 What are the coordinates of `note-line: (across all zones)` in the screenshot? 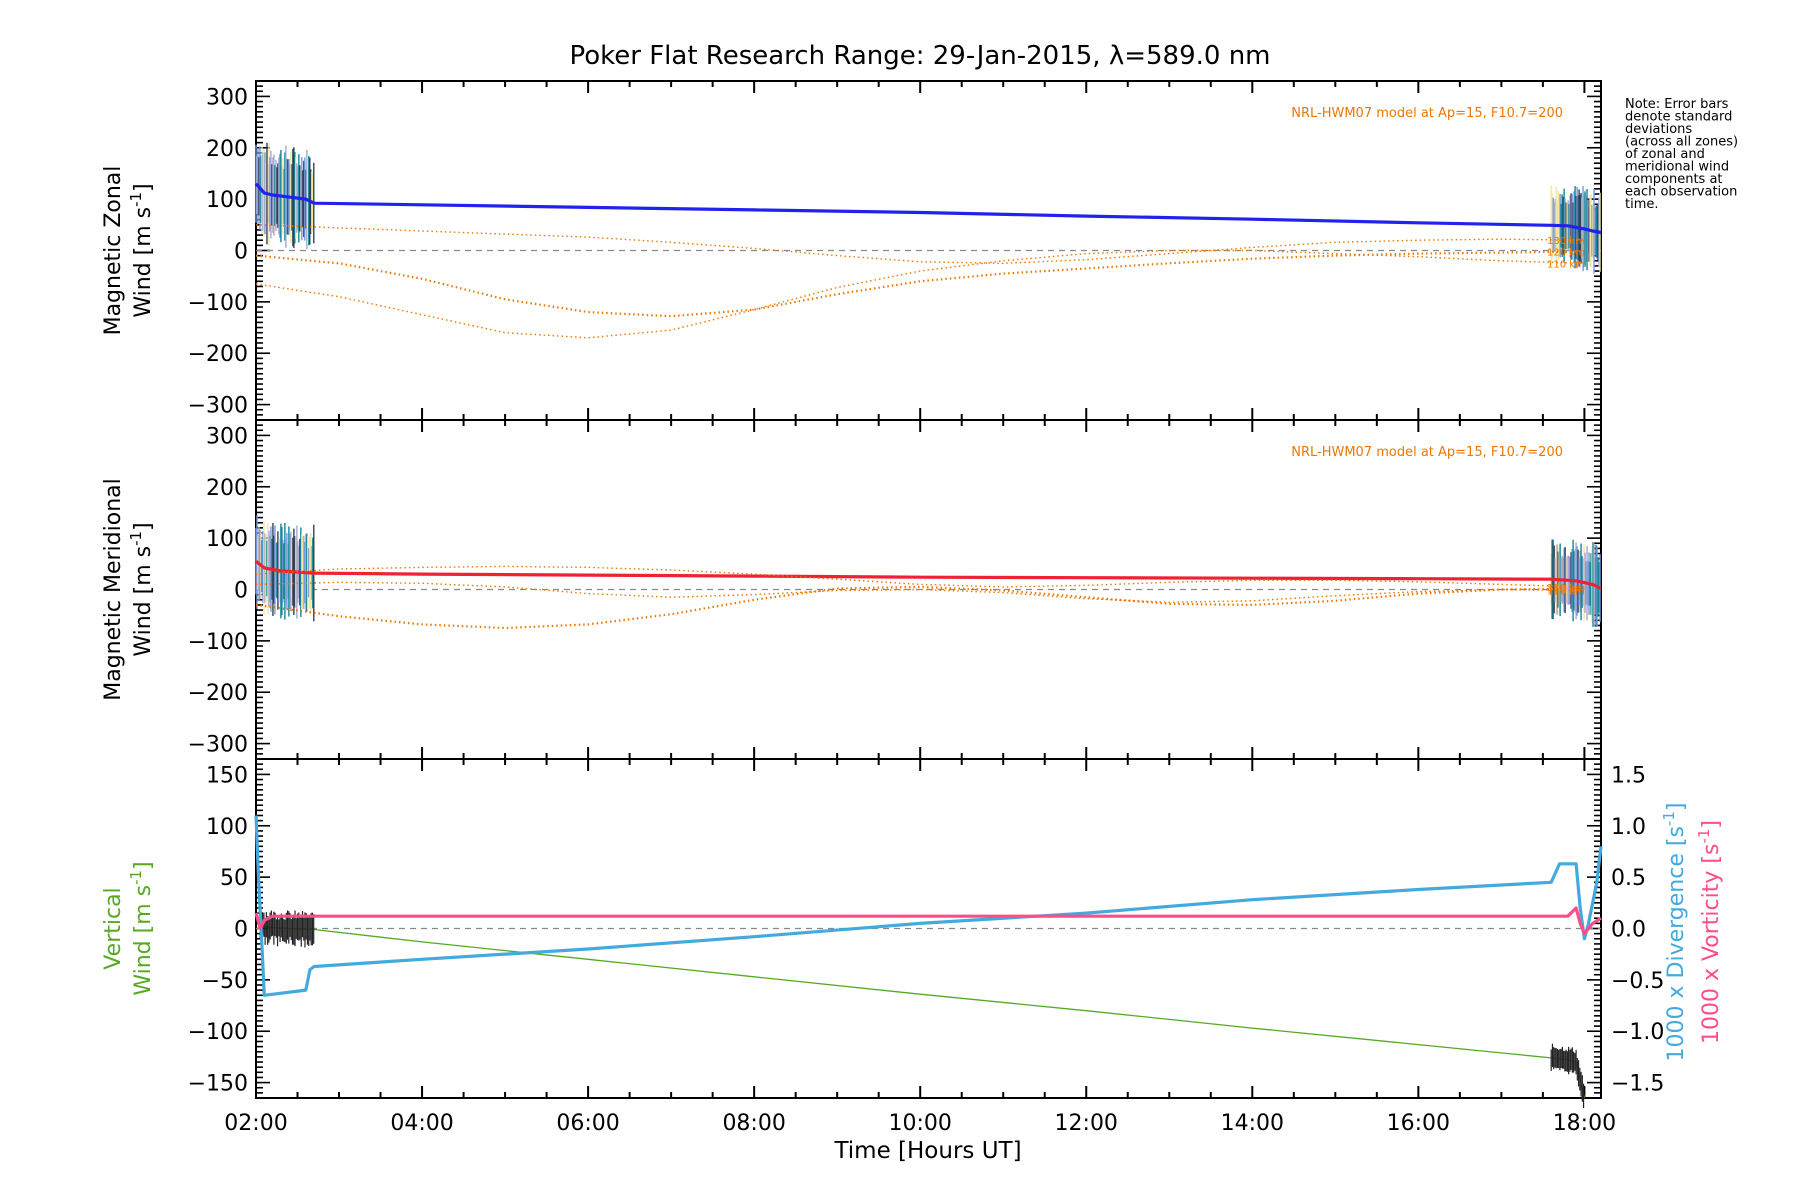 It's located at (1681, 142).